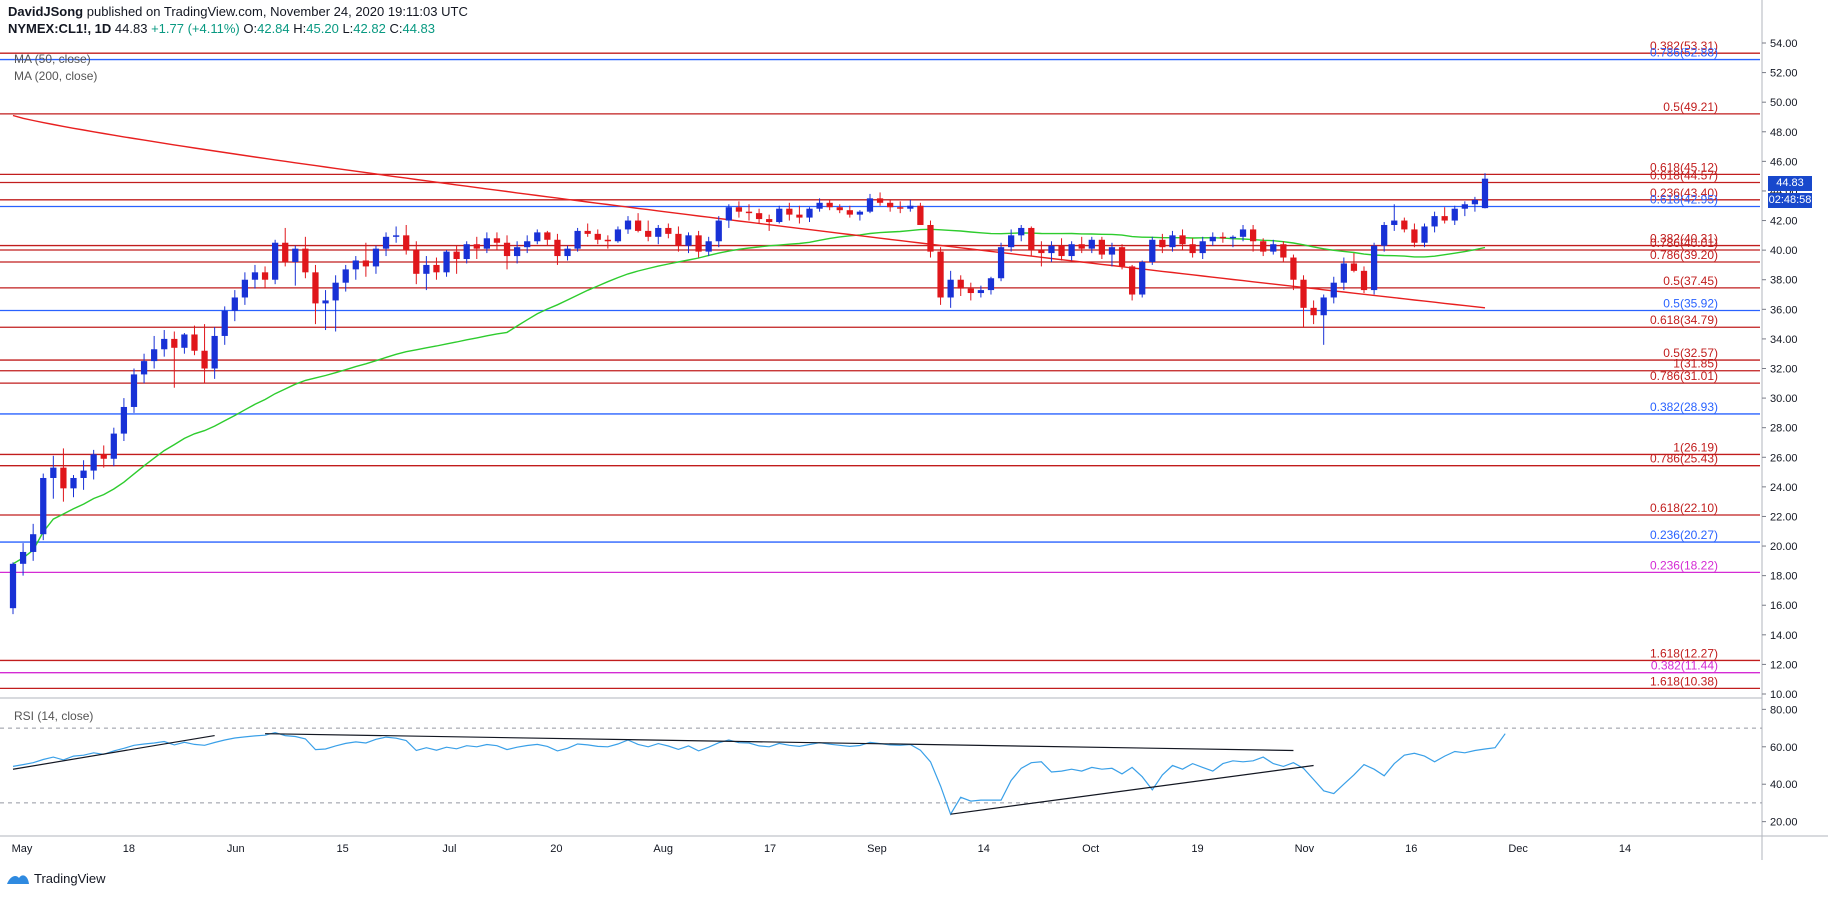 The width and height of the screenshot is (1828, 898). What do you see at coordinates (22, 849) in the screenshot?
I see `time-tick-label: May` at bounding box center [22, 849].